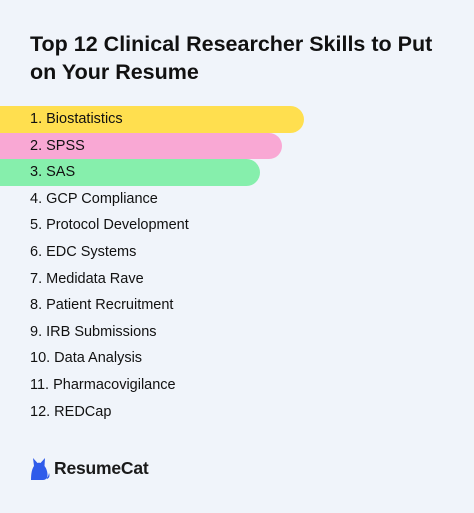  Describe the element at coordinates (83, 251) in the screenshot. I see `skill-item-edc-systems: 6. EDC Systems` at that location.